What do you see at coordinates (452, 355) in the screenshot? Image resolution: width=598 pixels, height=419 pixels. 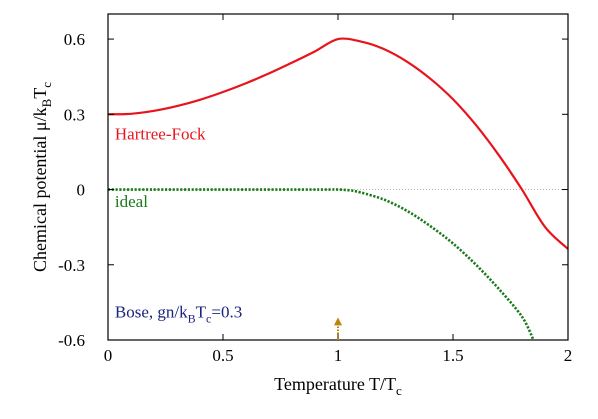 I see `x-tick-label: 1.5` at bounding box center [452, 355].